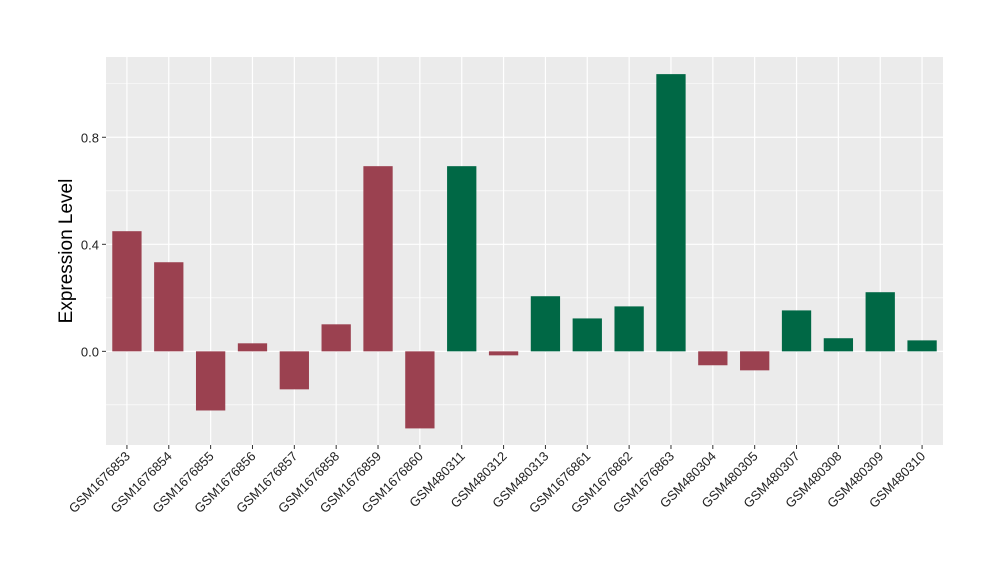 The width and height of the screenshot is (1000, 585). Describe the element at coordinates (378, 259) in the screenshot. I see `bar-GSM1676859` at that location.